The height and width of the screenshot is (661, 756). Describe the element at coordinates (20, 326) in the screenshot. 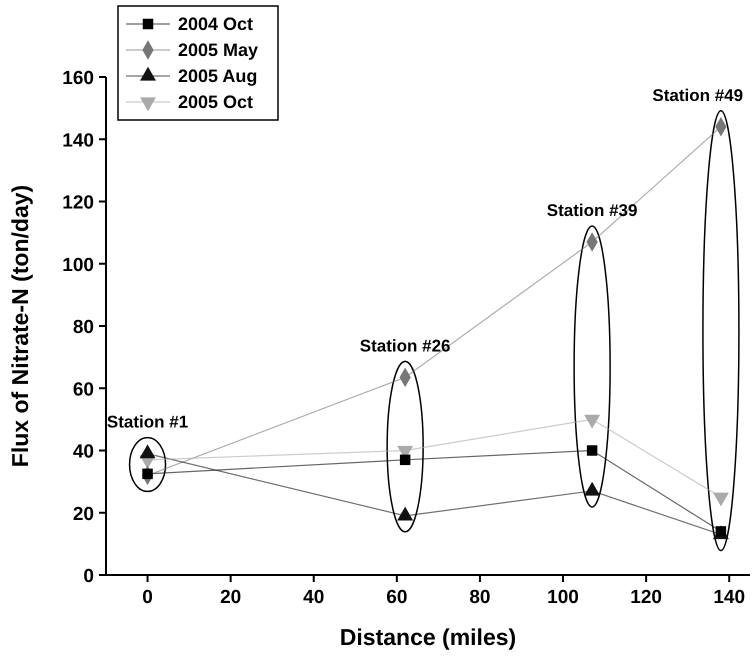

I see `y-axis-title: Flux of Nitrate-N (ton/day)` at that location.